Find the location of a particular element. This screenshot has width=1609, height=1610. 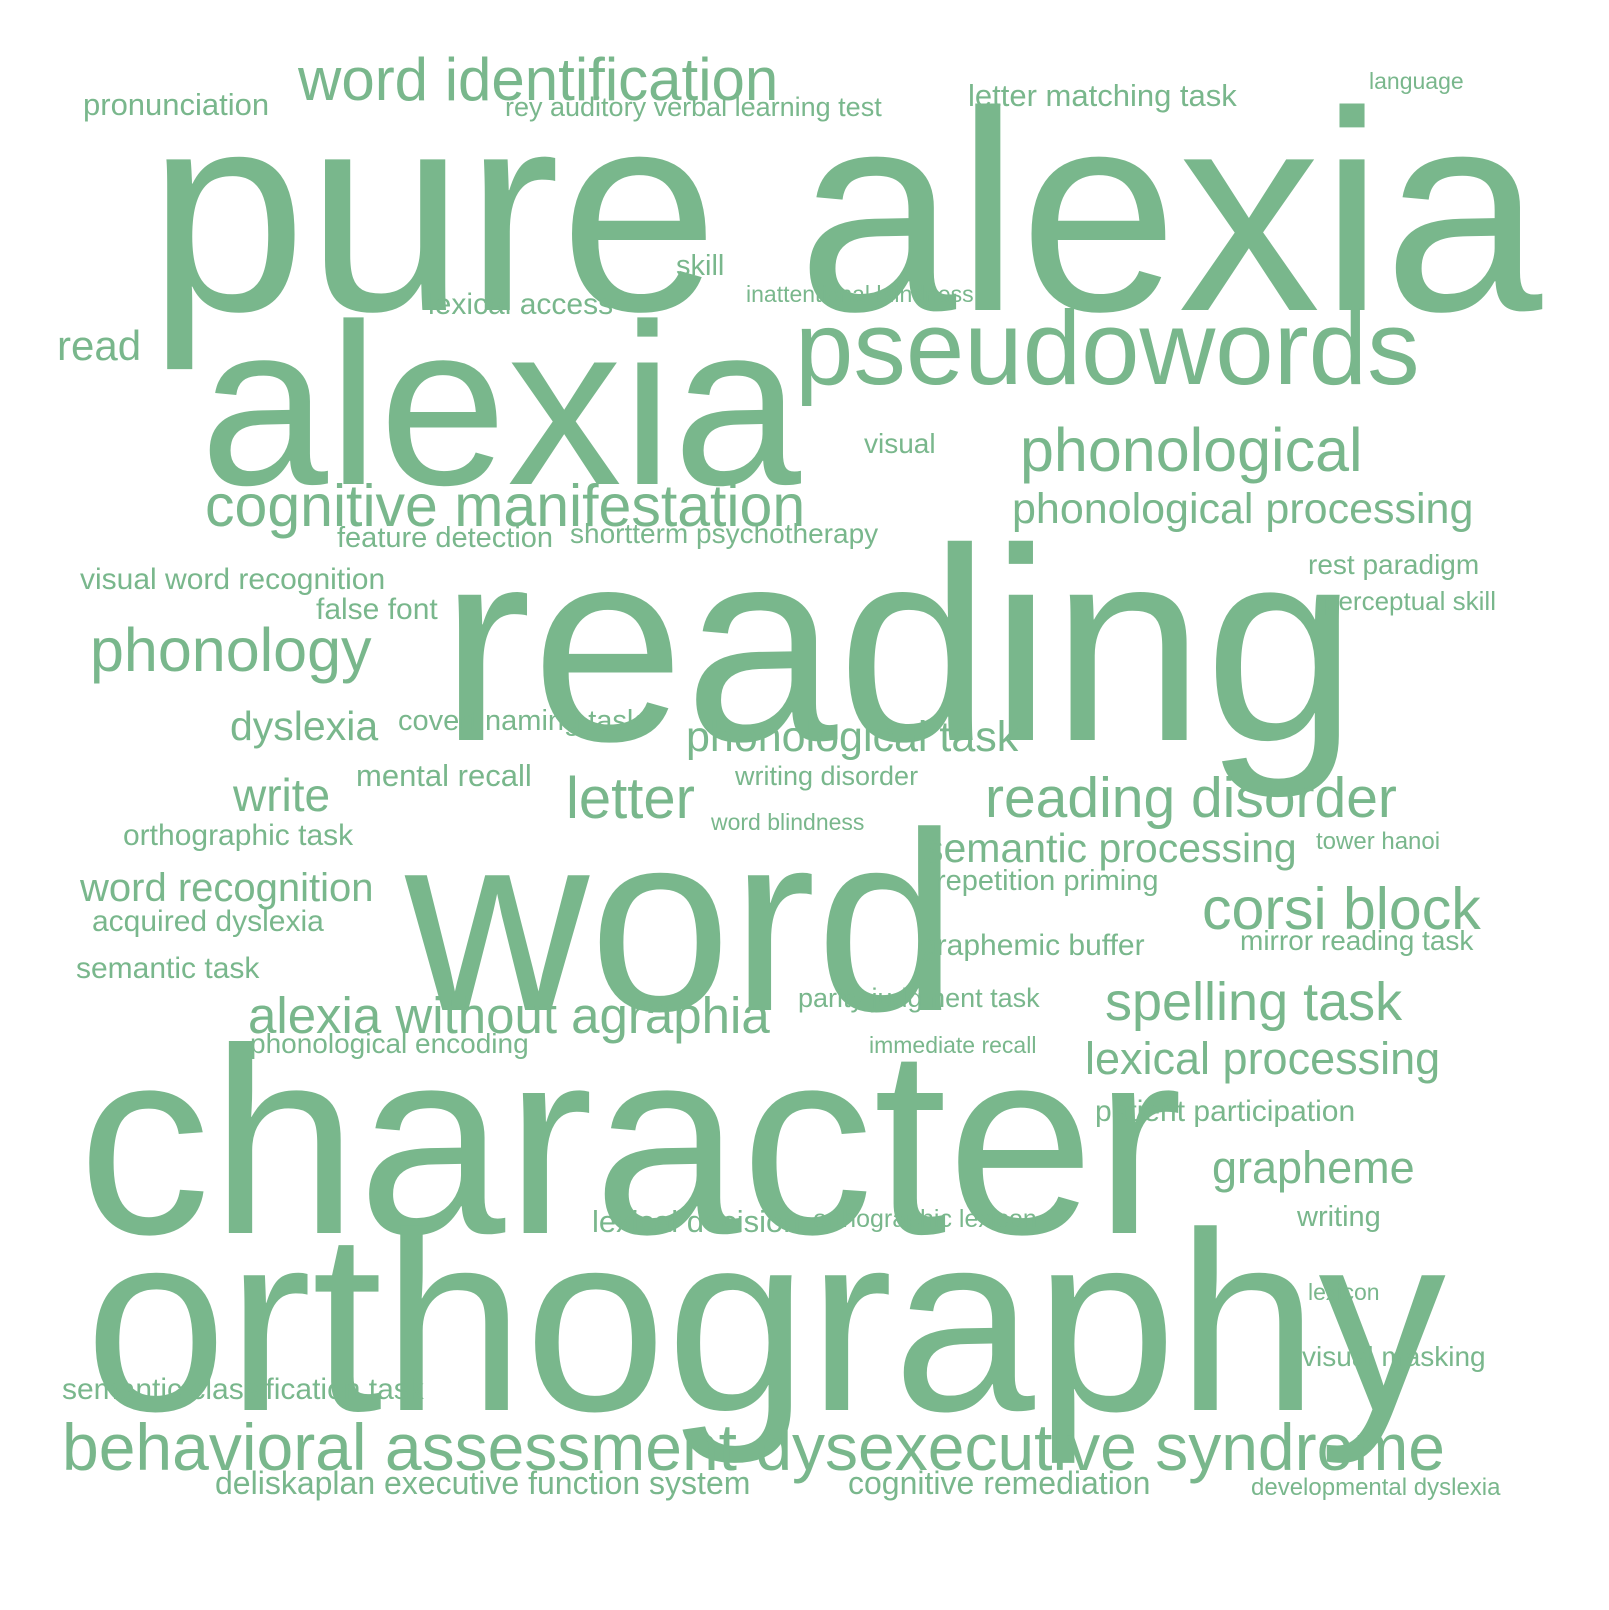

word-pronunciation: pronunciation is located at coordinates (176, 104).